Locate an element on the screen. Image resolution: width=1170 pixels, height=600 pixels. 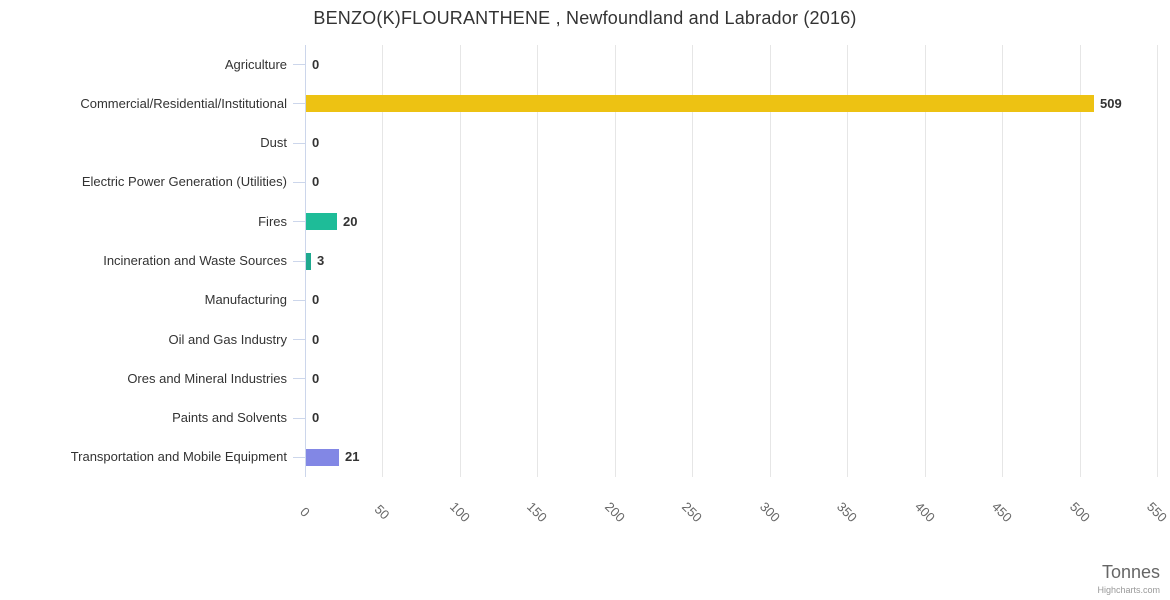
y-axis-category-label: Manufacturing is located at coordinates (245, 300).